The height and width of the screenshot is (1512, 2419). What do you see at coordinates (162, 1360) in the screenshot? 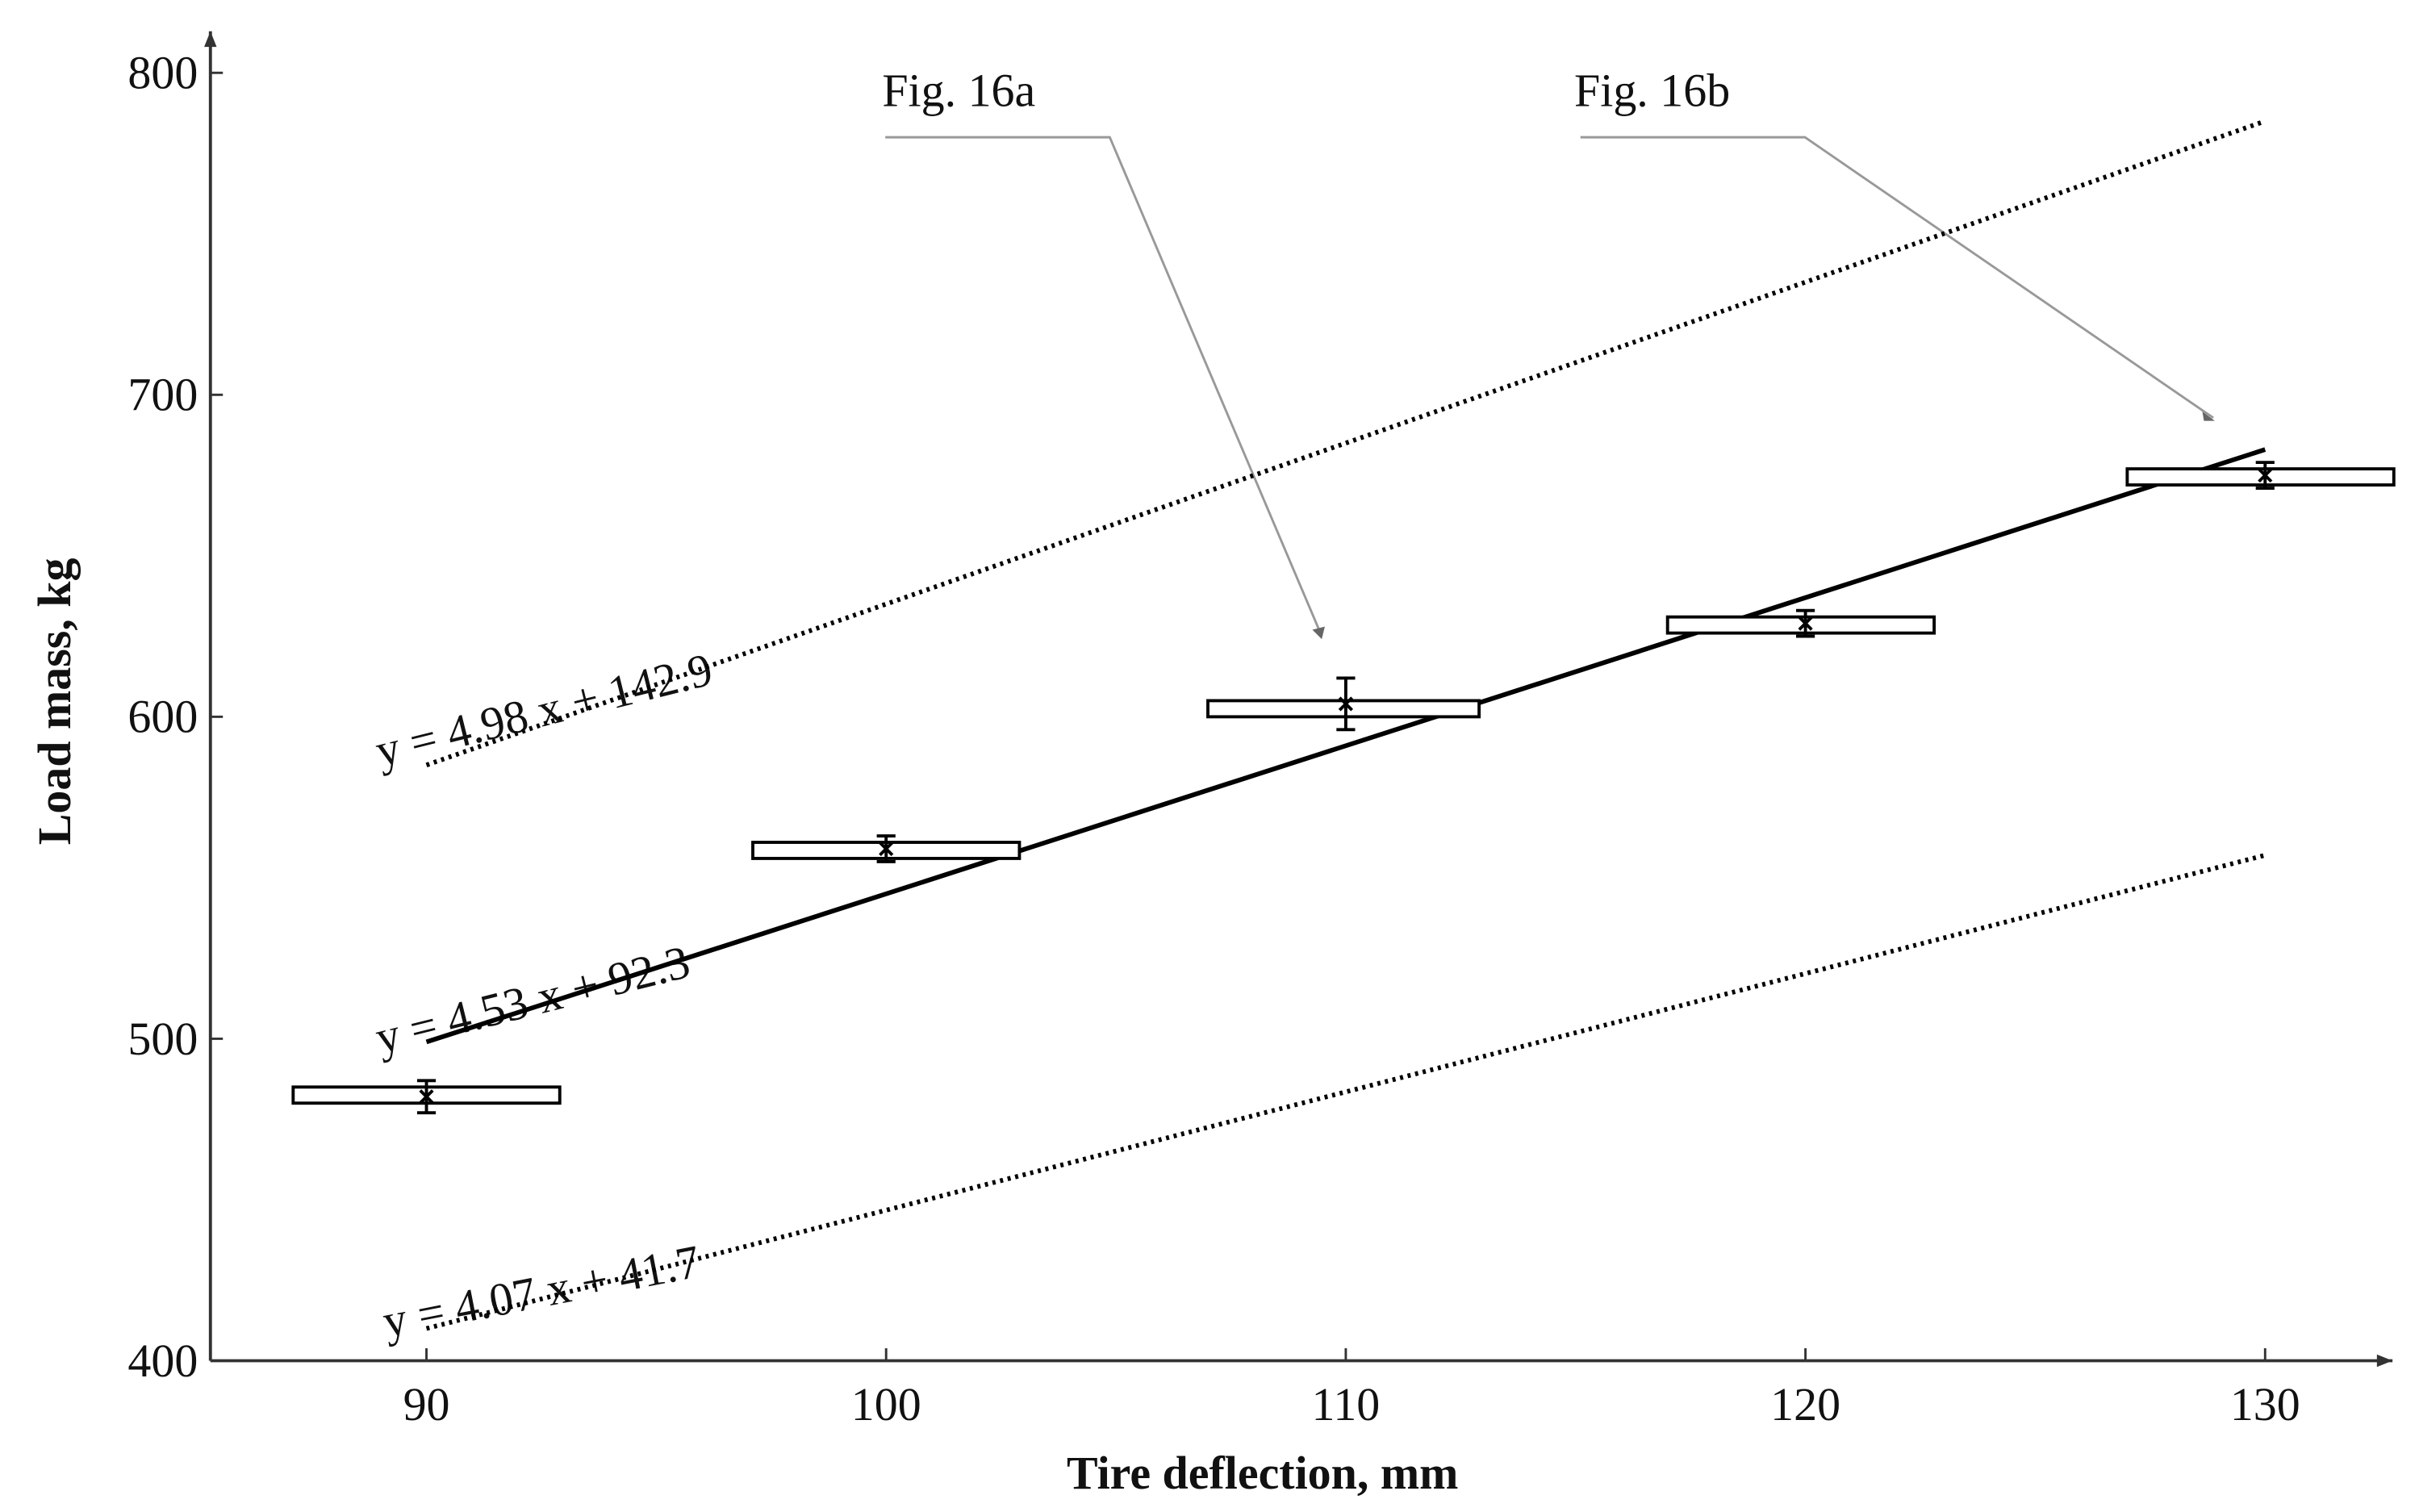
I see `y-tick-label: 400` at bounding box center [162, 1360].